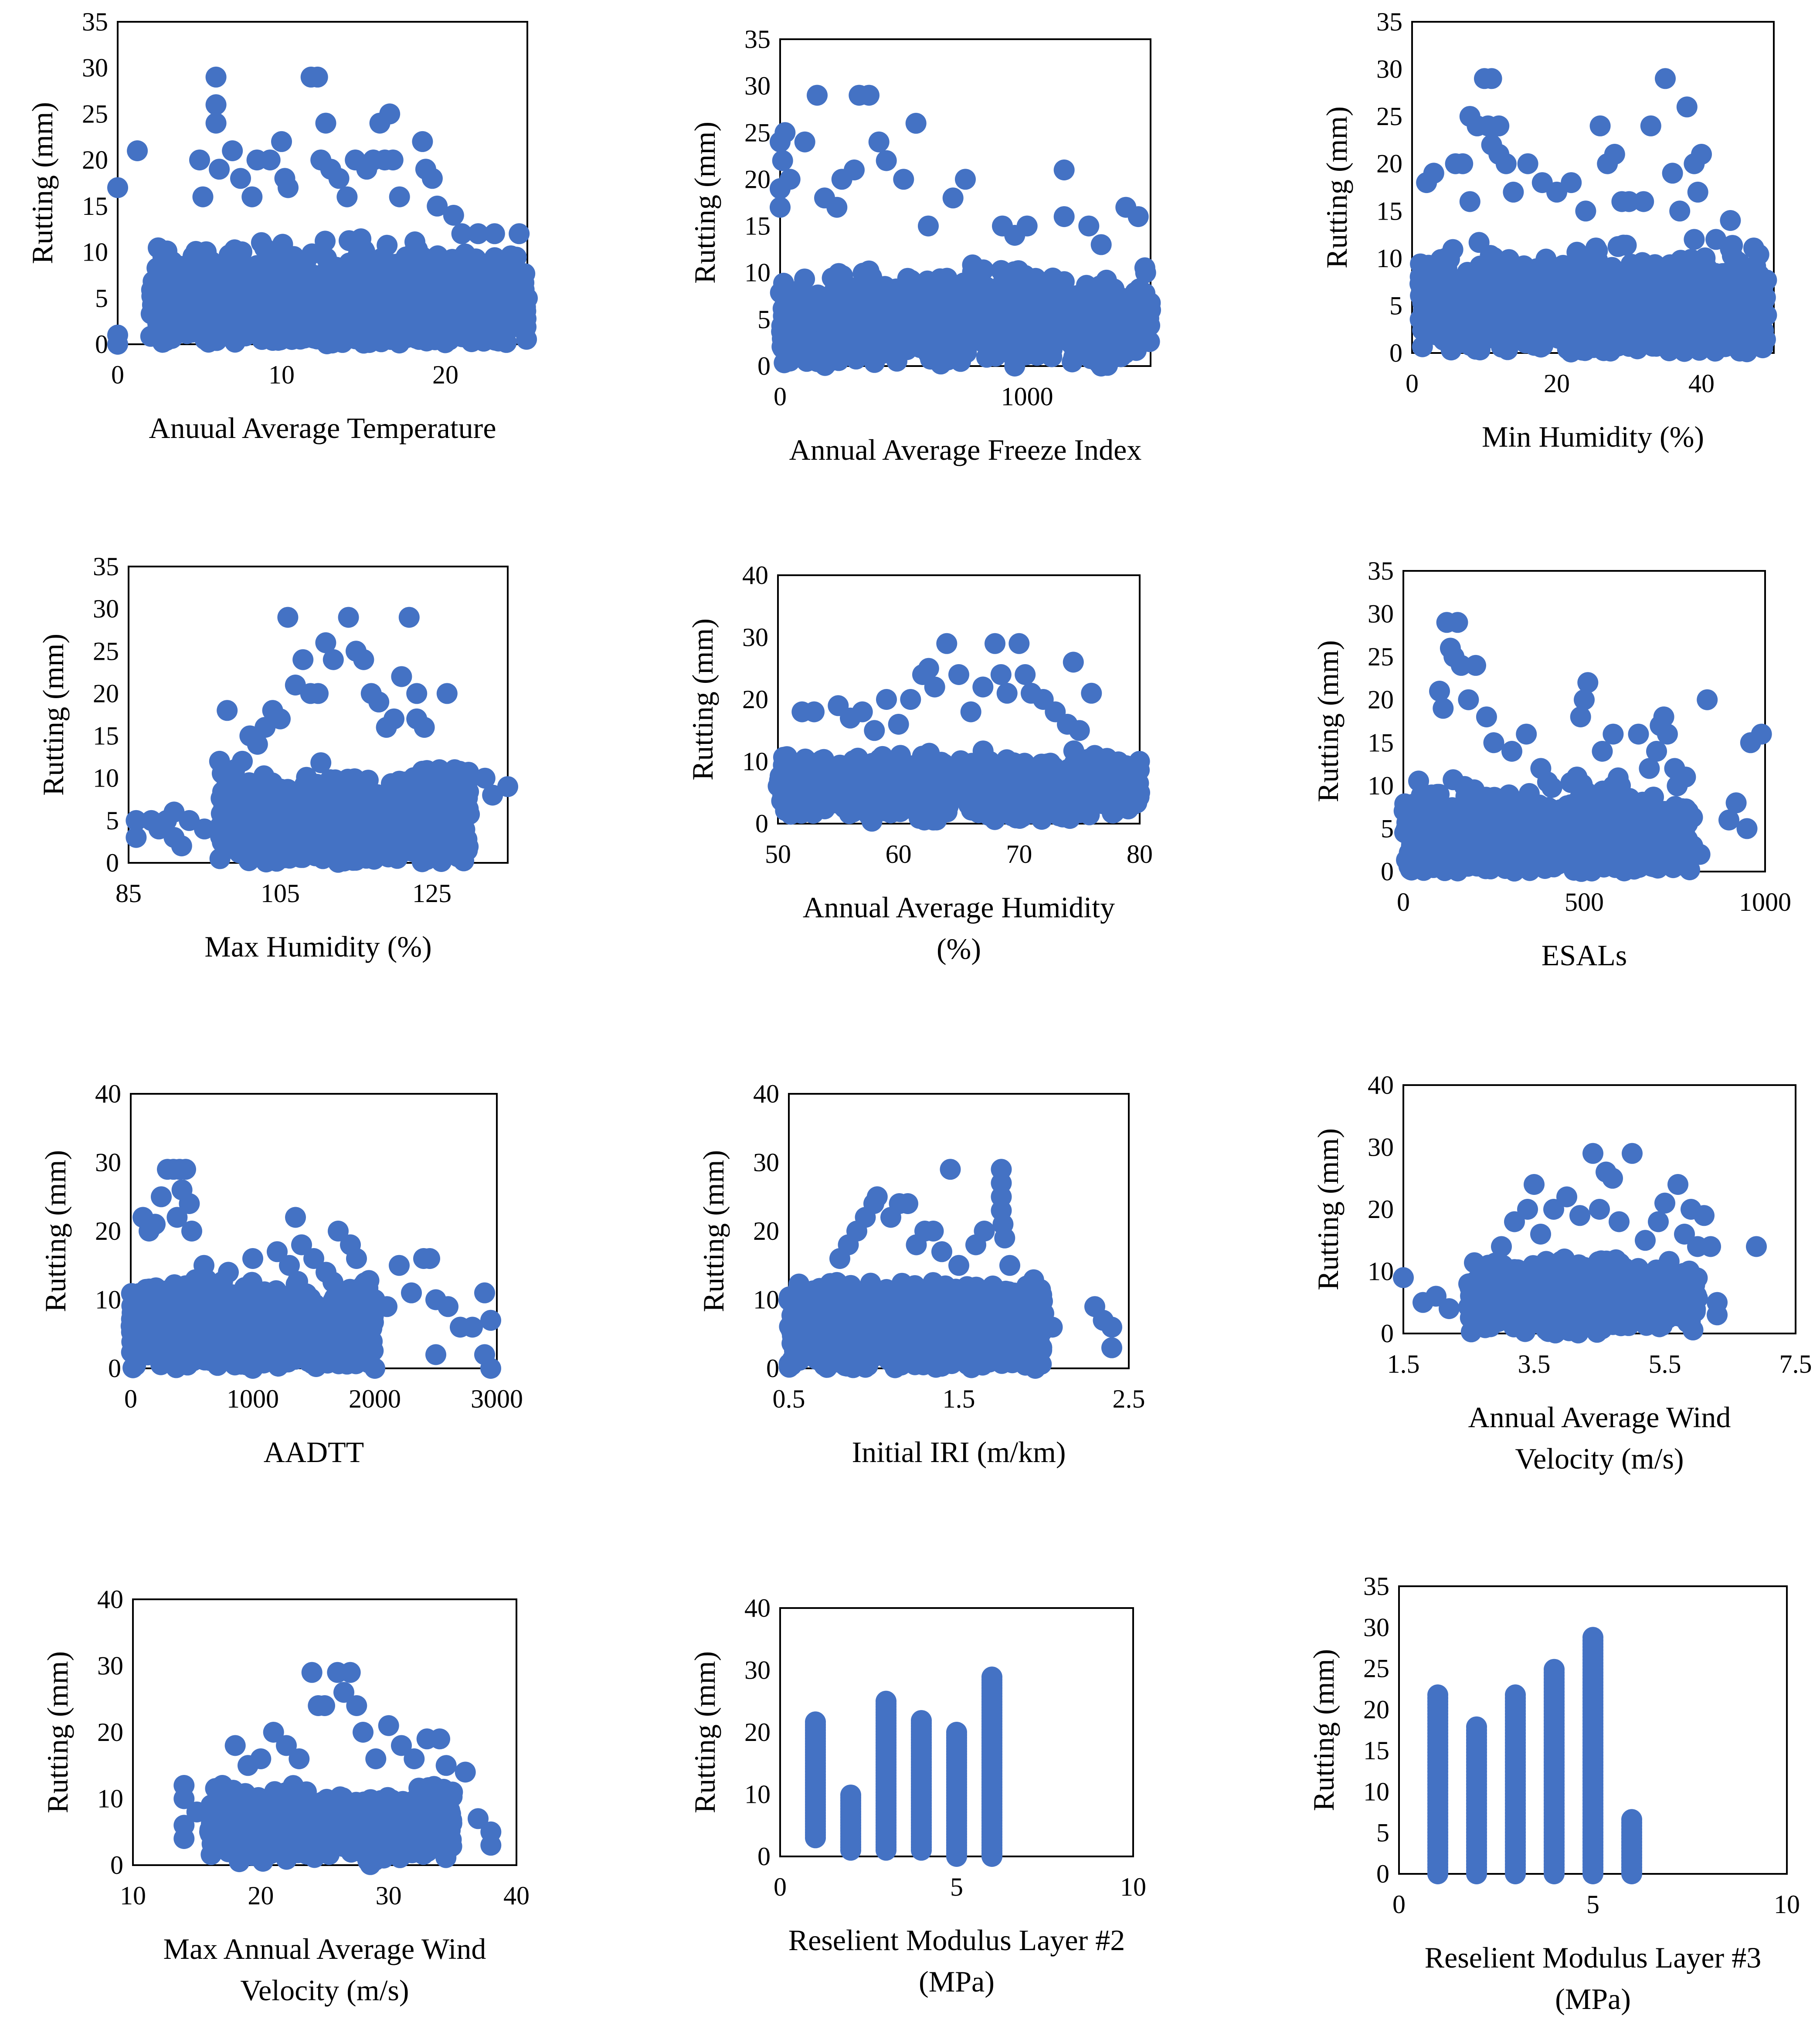 The width and height of the screenshot is (1820, 2029). Describe the element at coordinates (780, 396) in the screenshot. I see `x-tick-label: 0` at that location.